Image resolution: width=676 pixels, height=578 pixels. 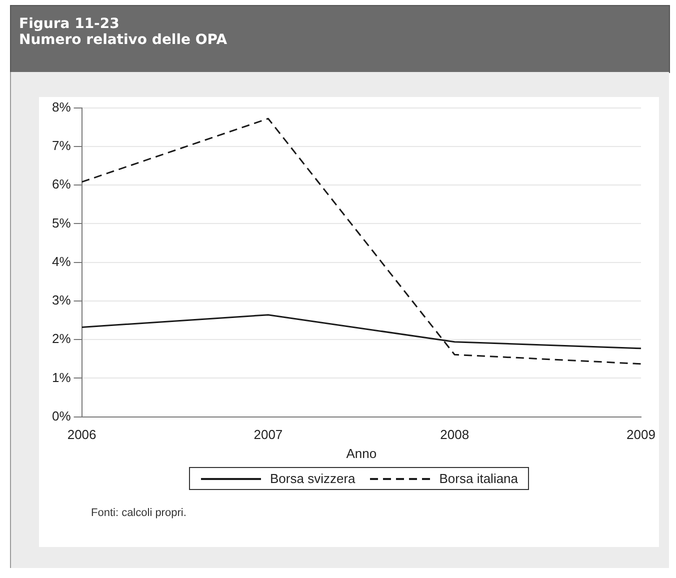 I want to click on y-tick-label: 3%, so click(x=62, y=300).